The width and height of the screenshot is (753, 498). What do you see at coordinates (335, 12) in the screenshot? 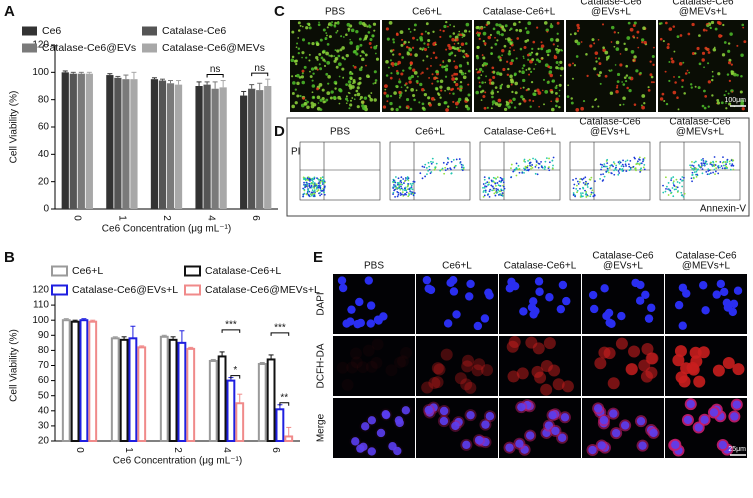
I see `column-label: PBS` at bounding box center [335, 12].